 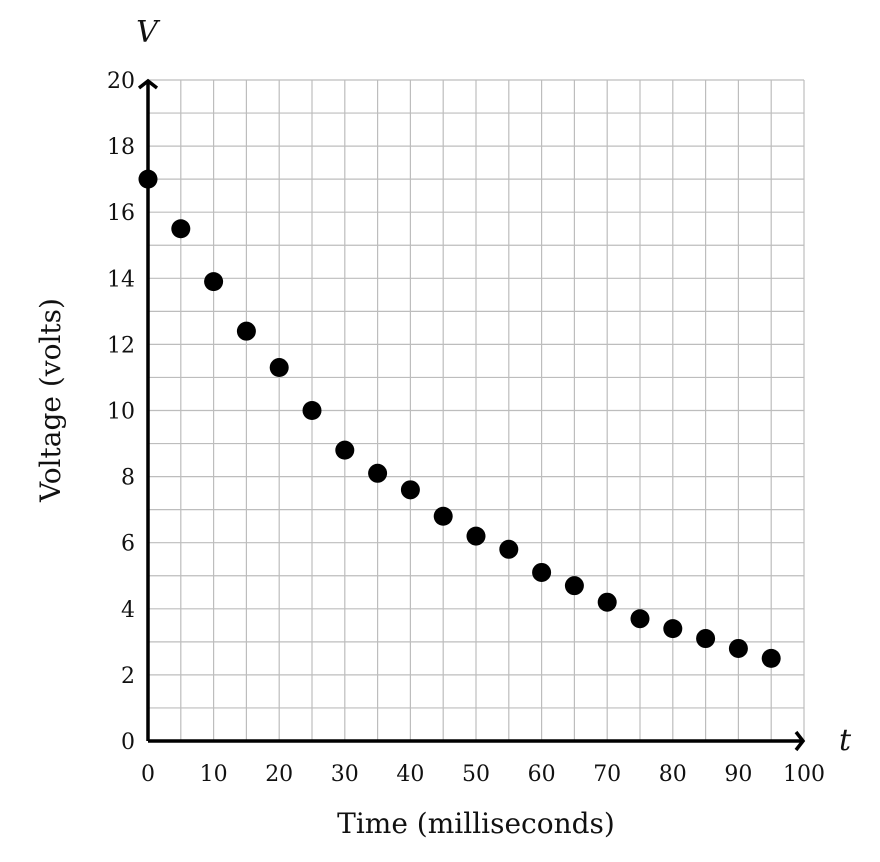 I want to click on y-tick-label: 10, so click(x=121, y=412).